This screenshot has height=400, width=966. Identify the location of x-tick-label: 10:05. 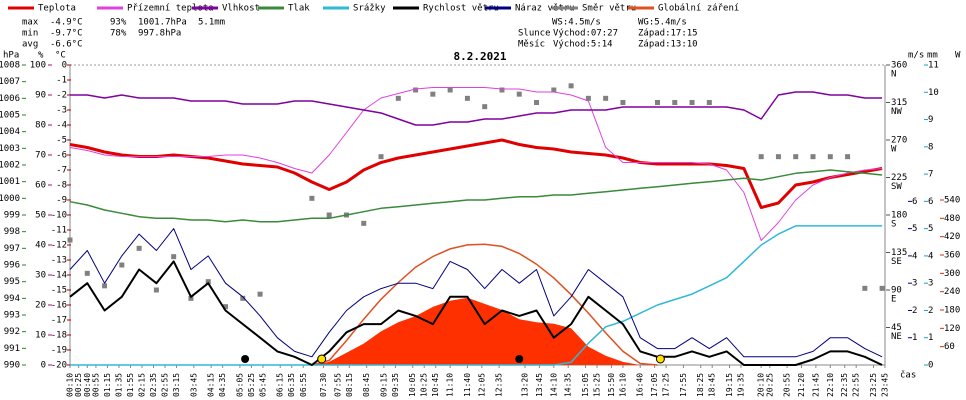
(412, 385).